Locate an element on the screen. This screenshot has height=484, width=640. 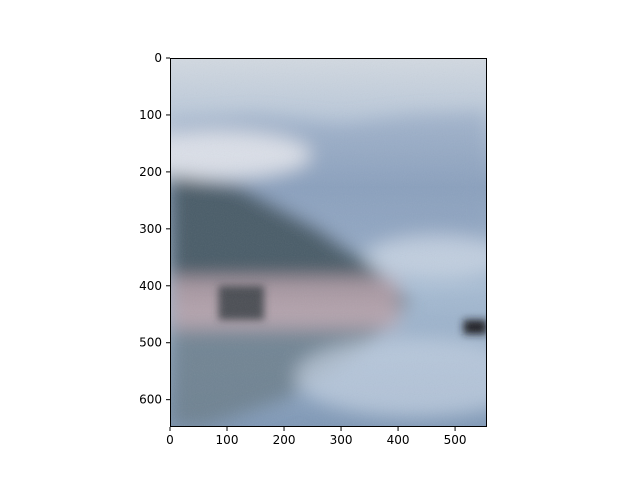
x-tick-label: 100 is located at coordinates (227, 440).